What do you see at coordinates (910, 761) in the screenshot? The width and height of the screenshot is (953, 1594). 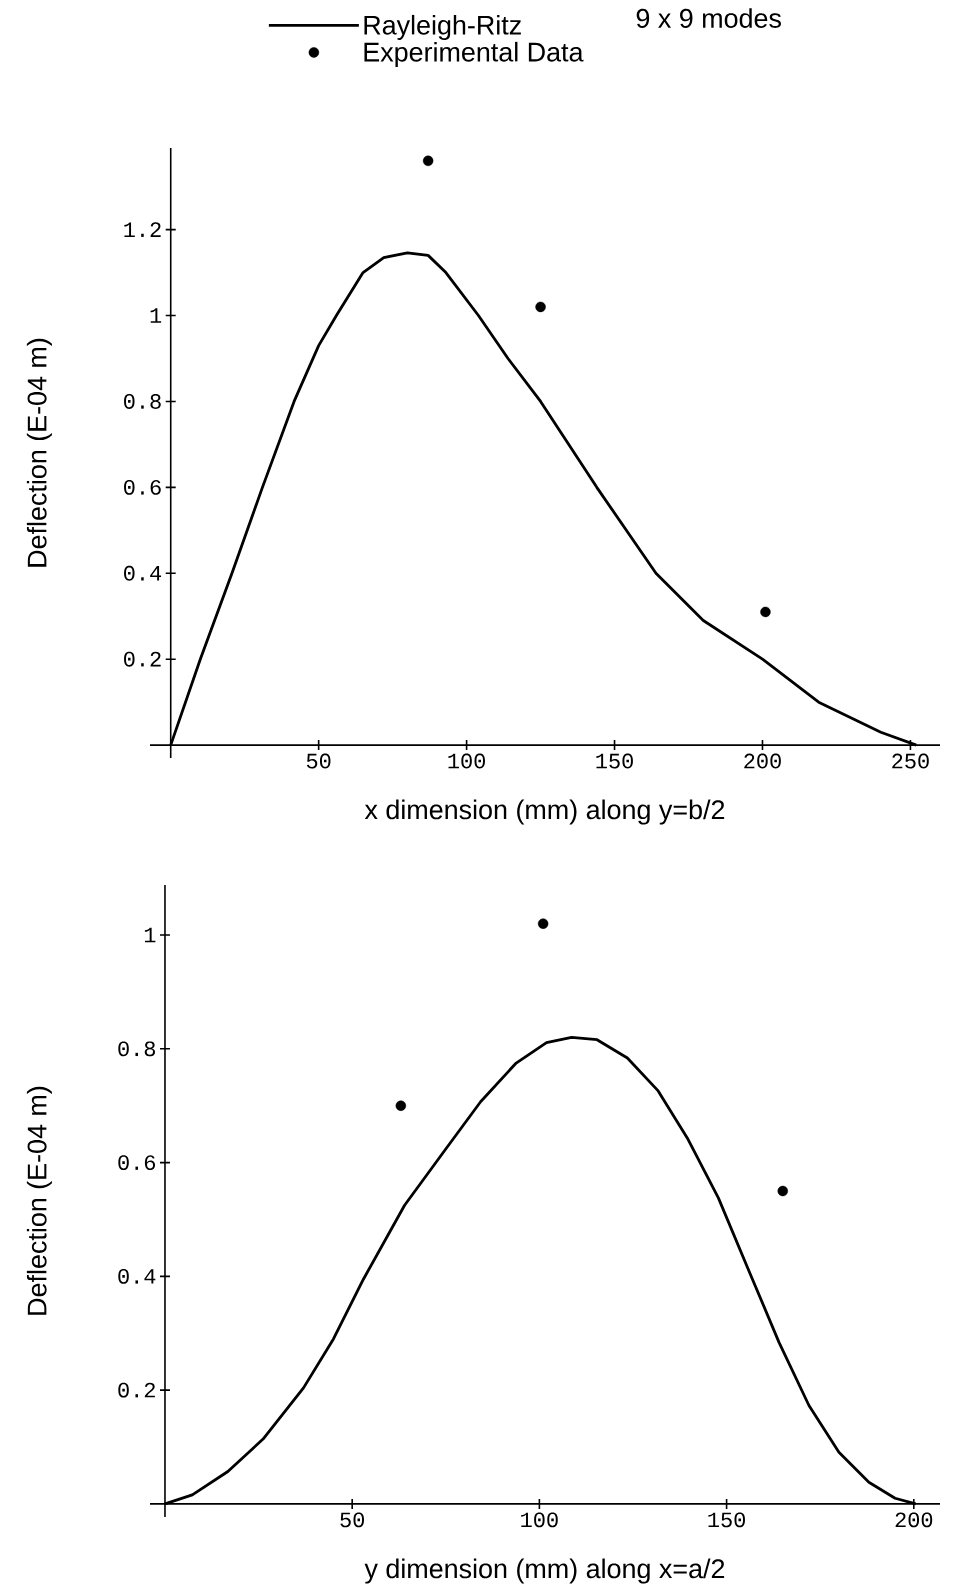 I see `x-tick-label: 250` at bounding box center [910, 761].